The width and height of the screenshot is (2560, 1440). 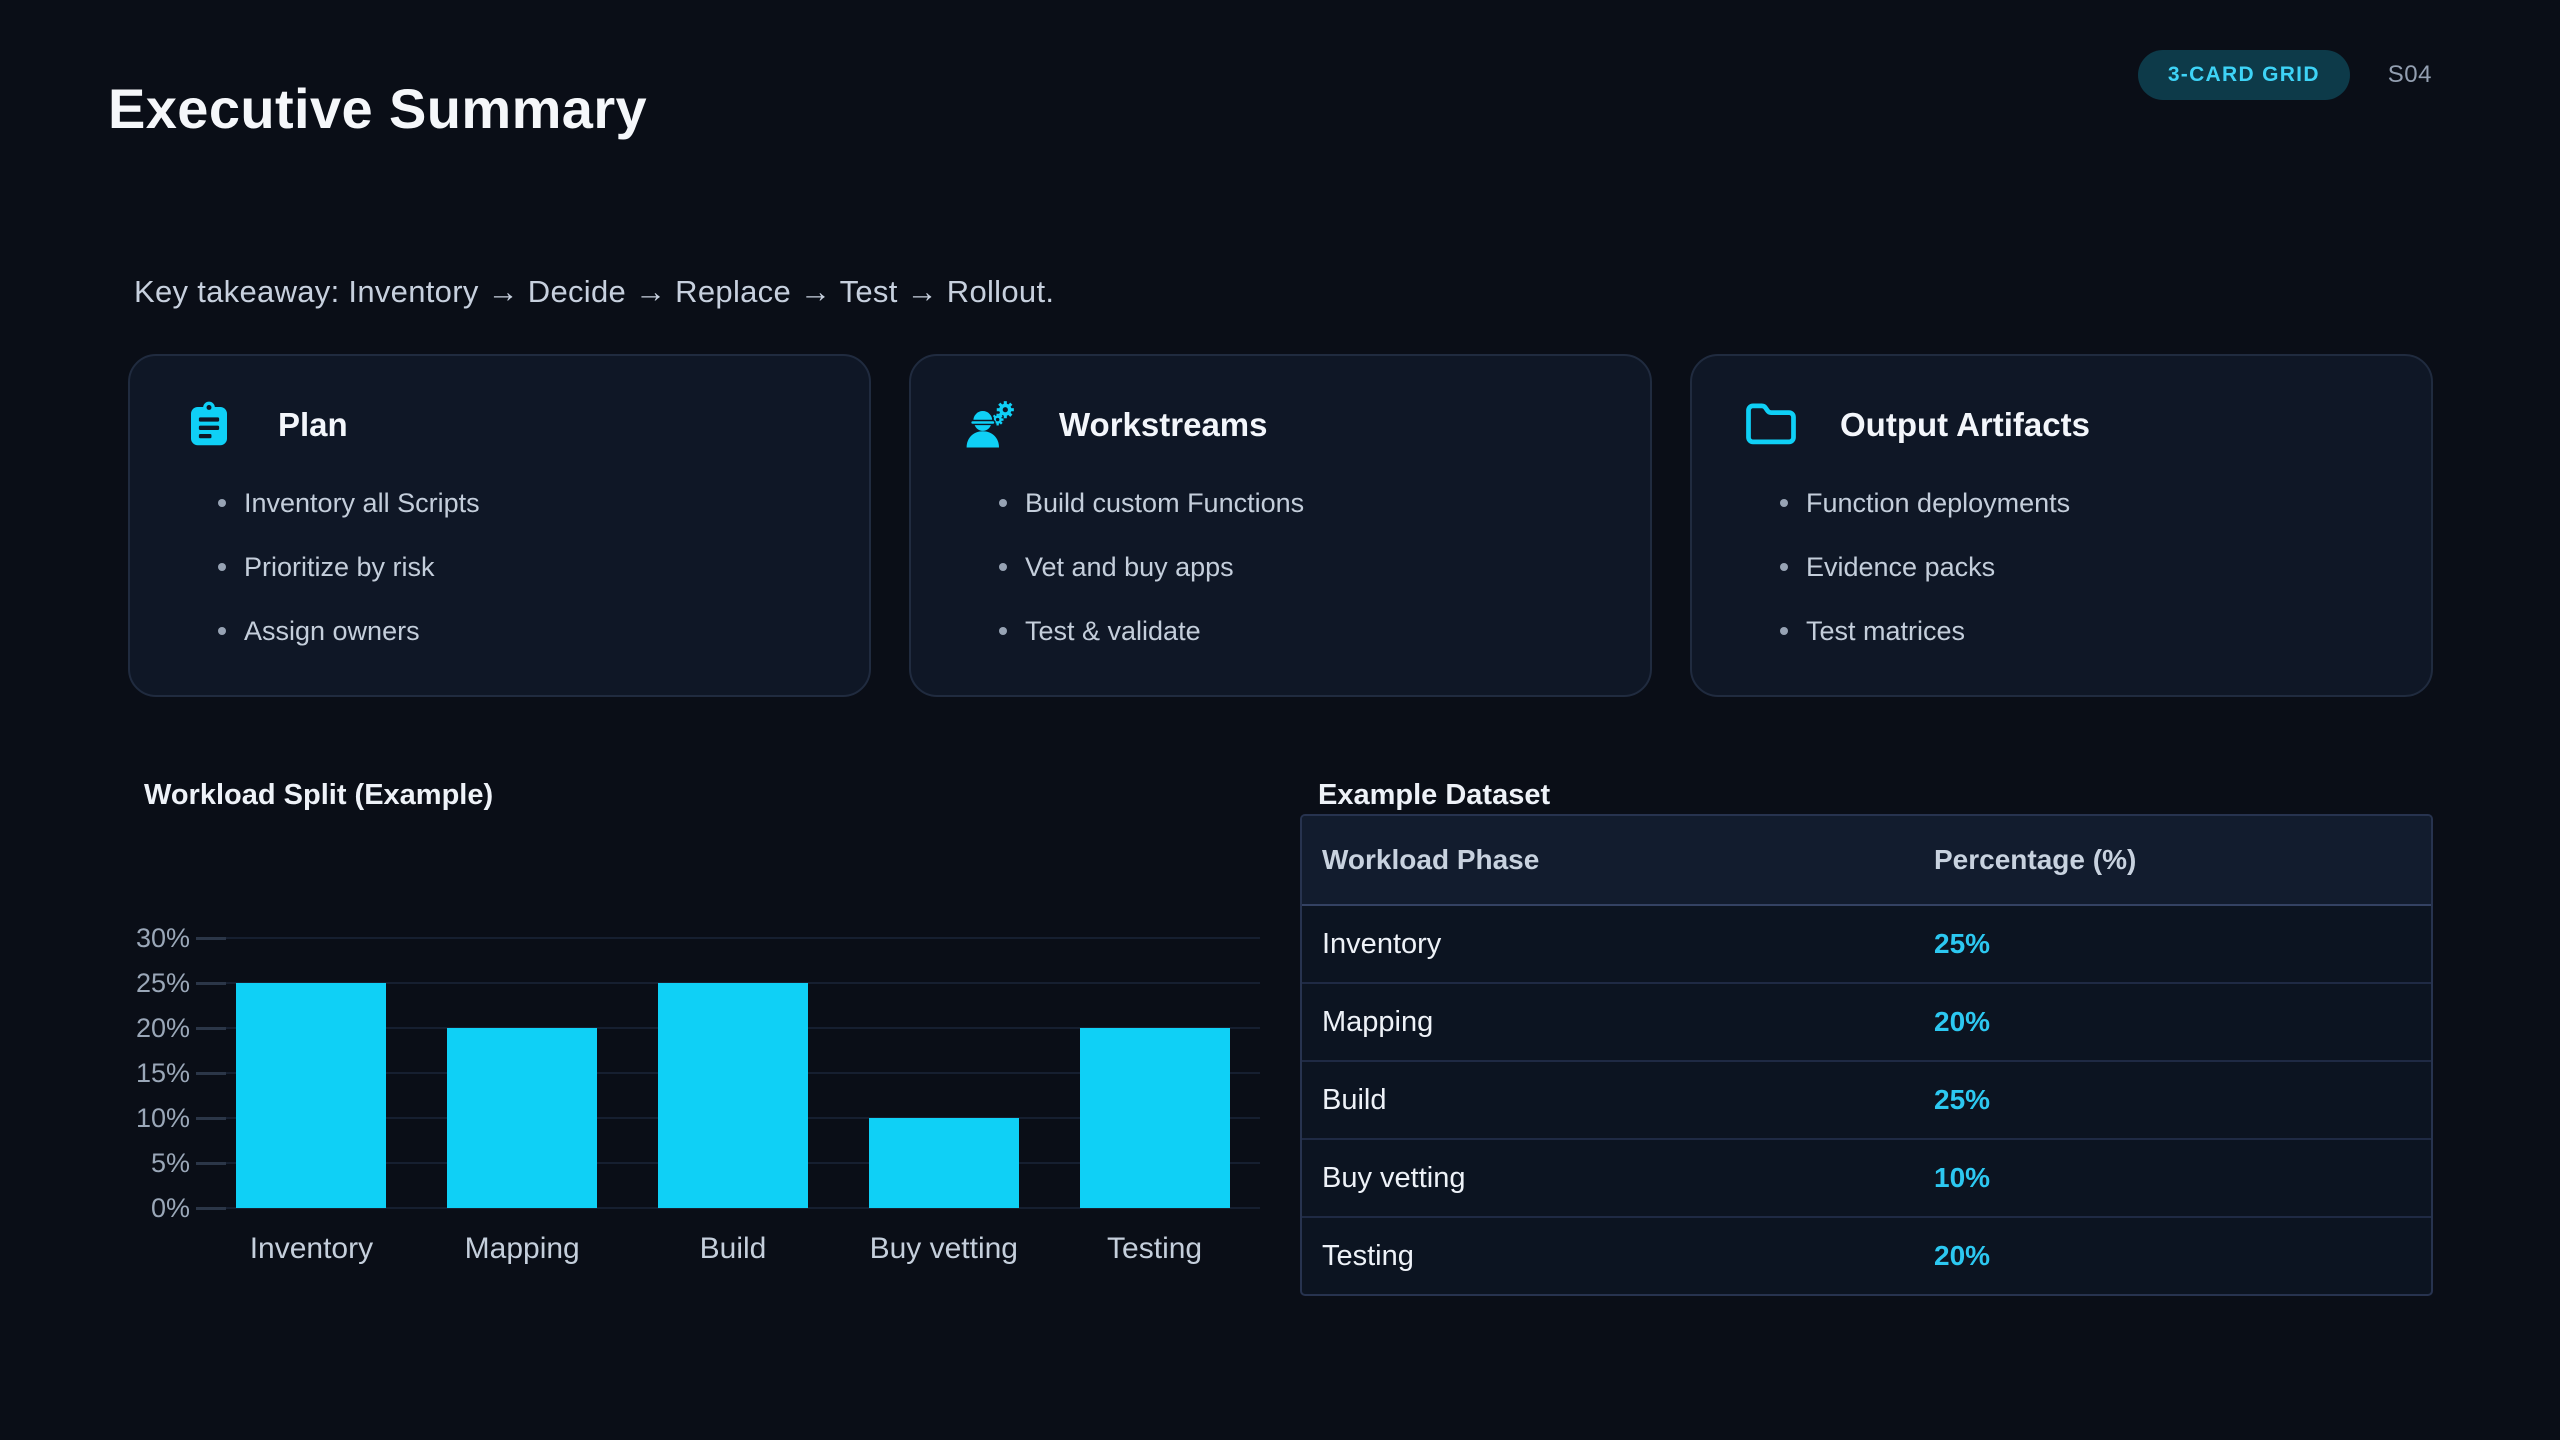 What do you see at coordinates (1382, 943) in the screenshot?
I see `table-cell-phase: Inventory` at bounding box center [1382, 943].